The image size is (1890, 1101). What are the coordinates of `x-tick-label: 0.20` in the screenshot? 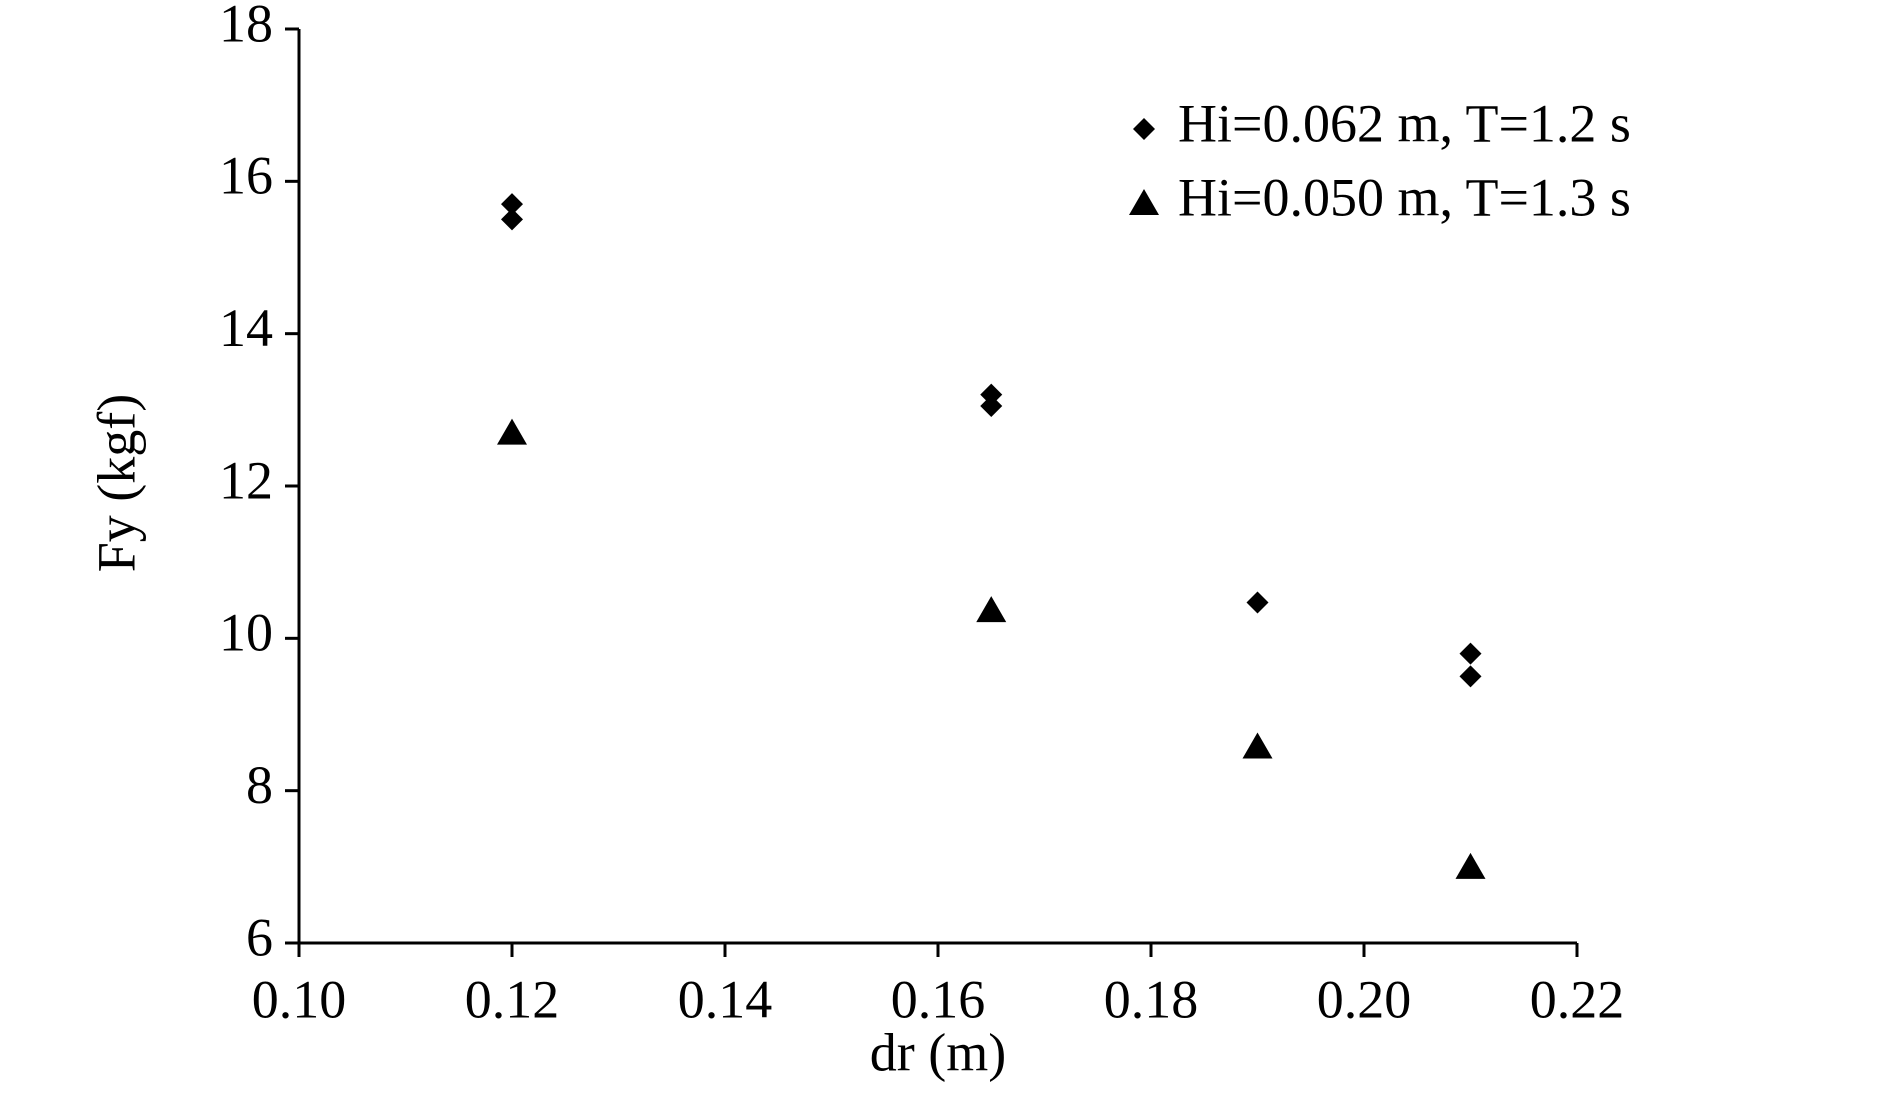 It's located at (1364, 999).